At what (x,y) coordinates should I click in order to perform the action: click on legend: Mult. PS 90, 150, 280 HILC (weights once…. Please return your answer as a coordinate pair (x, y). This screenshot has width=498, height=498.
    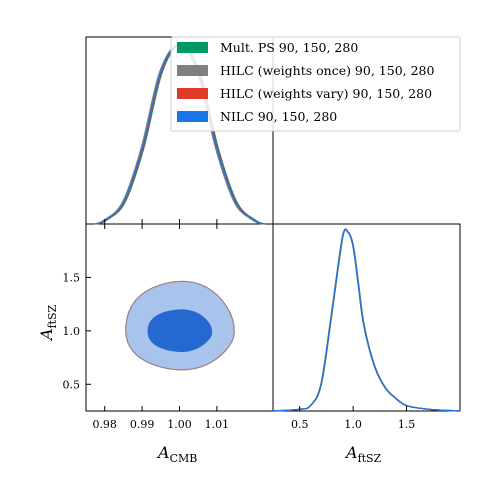
    Looking at the image, I should click on (315, 84).